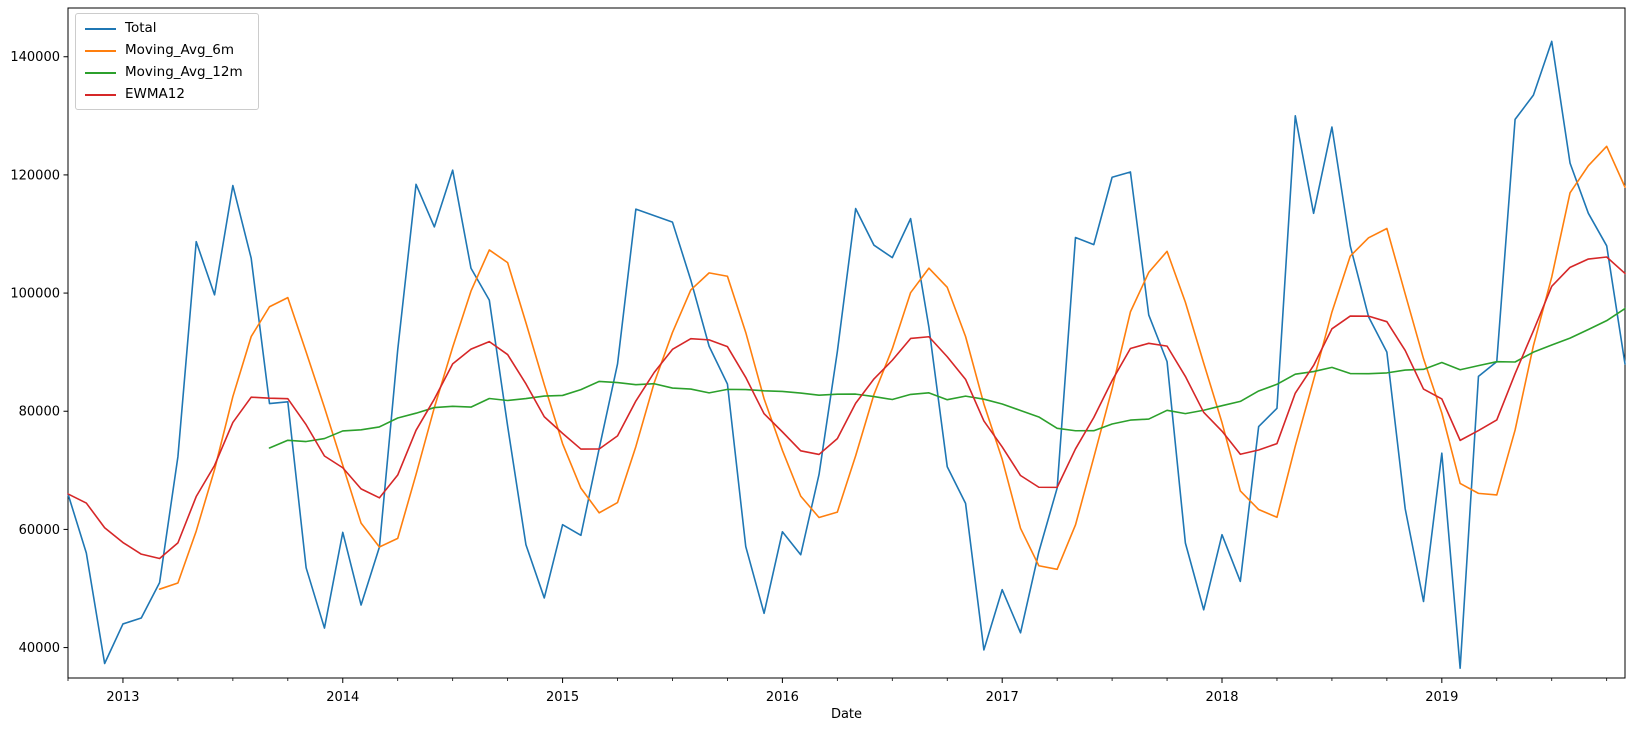 The height and width of the screenshot is (756, 1632). What do you see at coordinates (35, 57) in the screenshot?
I see `y-tick-label: 140000` at bounding box center [35, 57].